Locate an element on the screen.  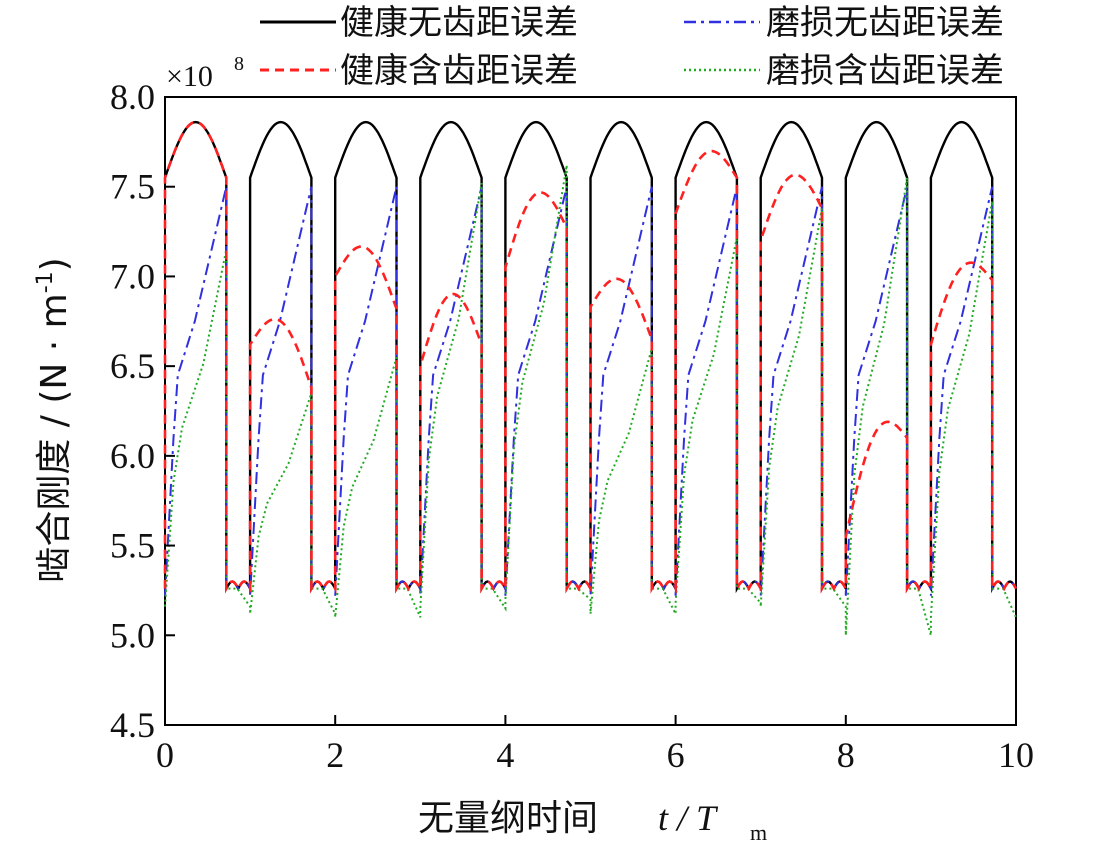
svg-text: 啮合刚度 / (N · m-1) is located at coordinates (54, 419).